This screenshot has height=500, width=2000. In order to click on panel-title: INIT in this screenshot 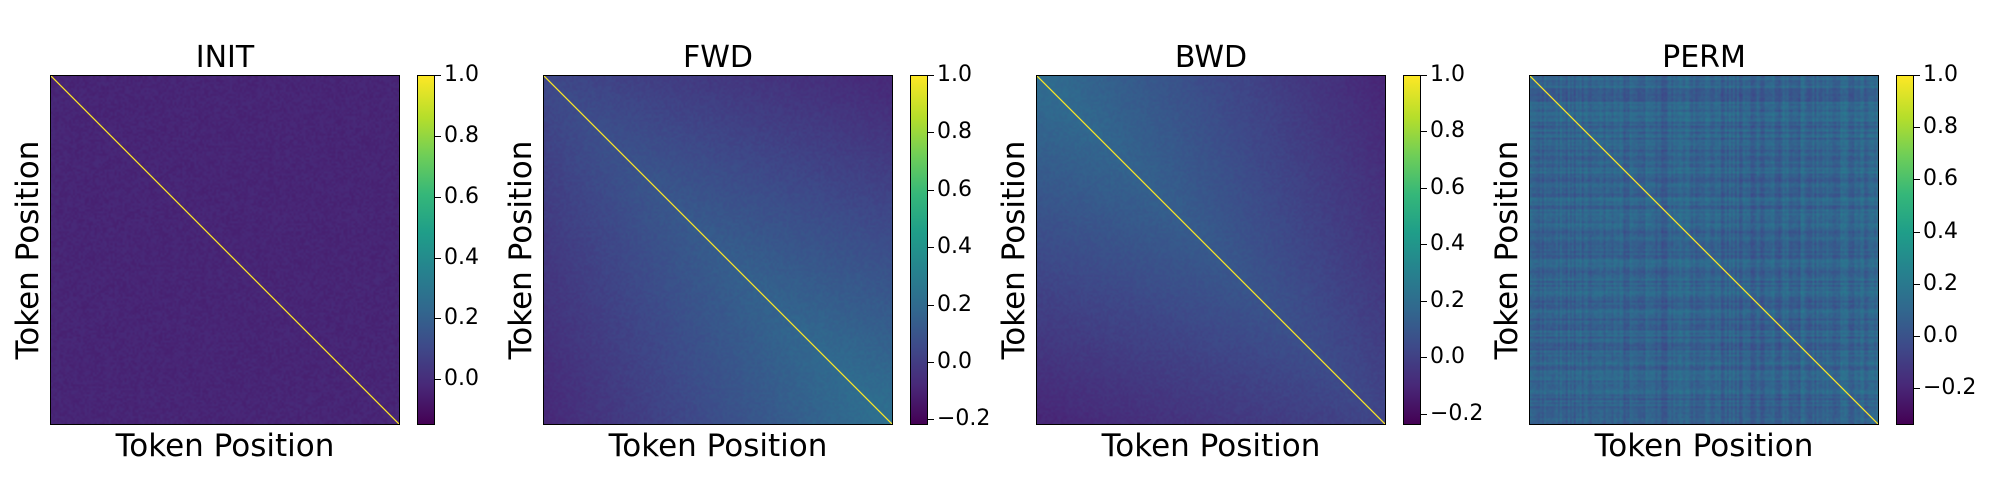, I will do `click(225, 57)`.